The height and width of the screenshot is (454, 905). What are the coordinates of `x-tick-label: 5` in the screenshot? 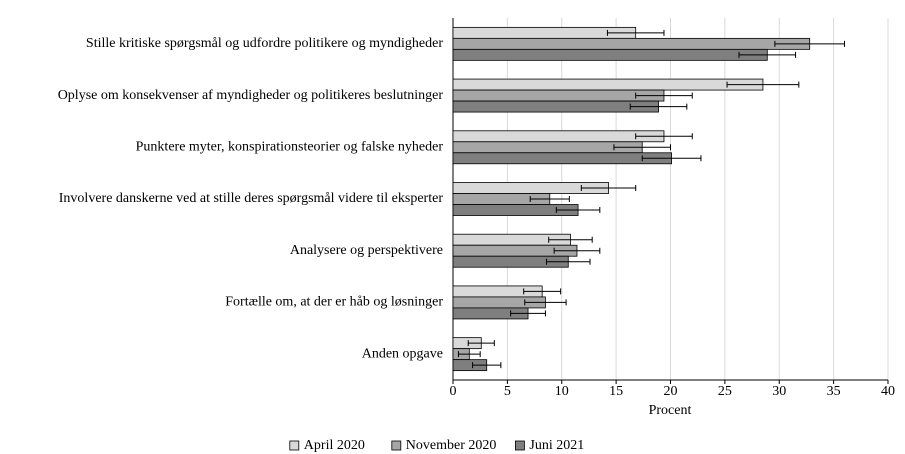 It's located at (507, 391).